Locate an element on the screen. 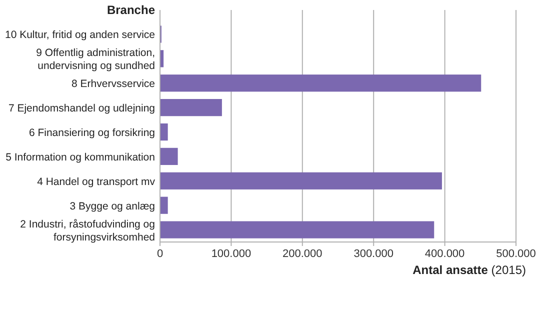 The height and width of the screenshot is (323, 550). x-tick-label: 0 is located at coordinates (160, 254).